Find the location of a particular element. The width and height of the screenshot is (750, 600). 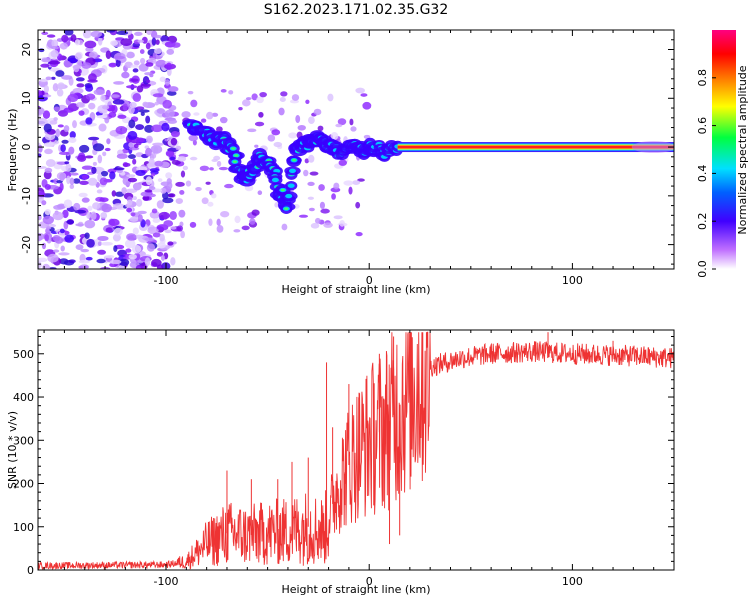

colorbar-tick-label: 0.4 is located at coordinates (702, 174).